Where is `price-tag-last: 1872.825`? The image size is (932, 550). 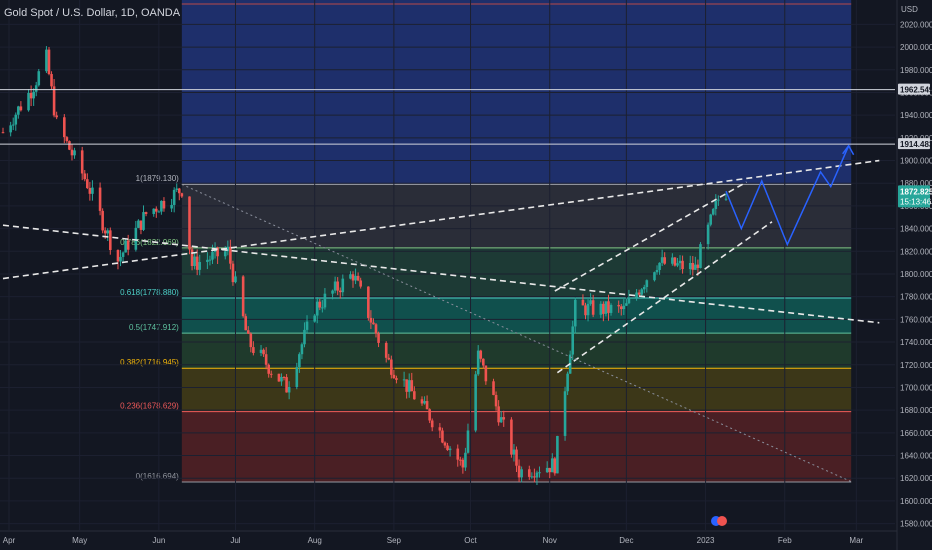
price-tag-last: 1872.825 is located at coordinates (916, 191).